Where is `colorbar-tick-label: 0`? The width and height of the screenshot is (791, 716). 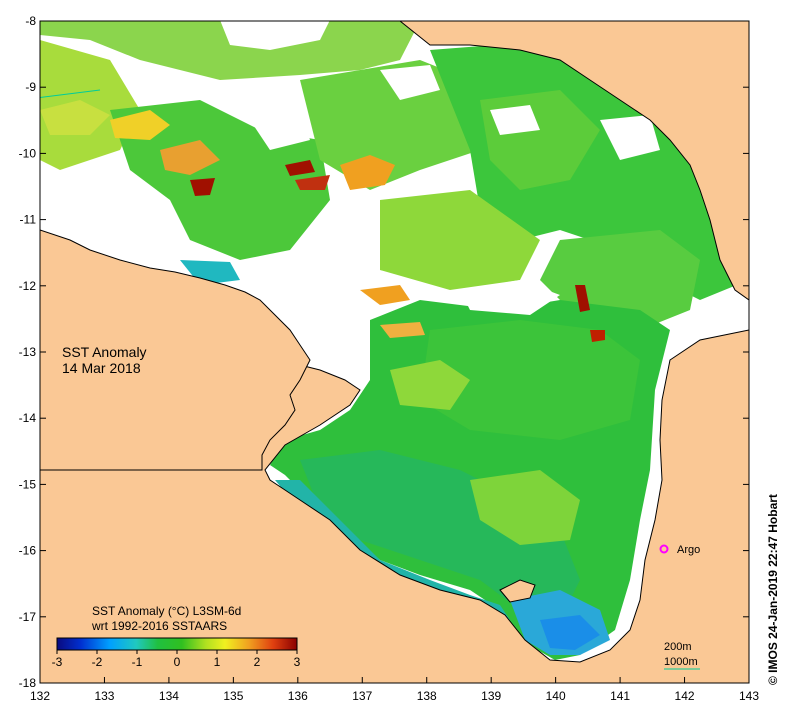 colorbar-tick-label: 0 is located at coordinates (177, 662).